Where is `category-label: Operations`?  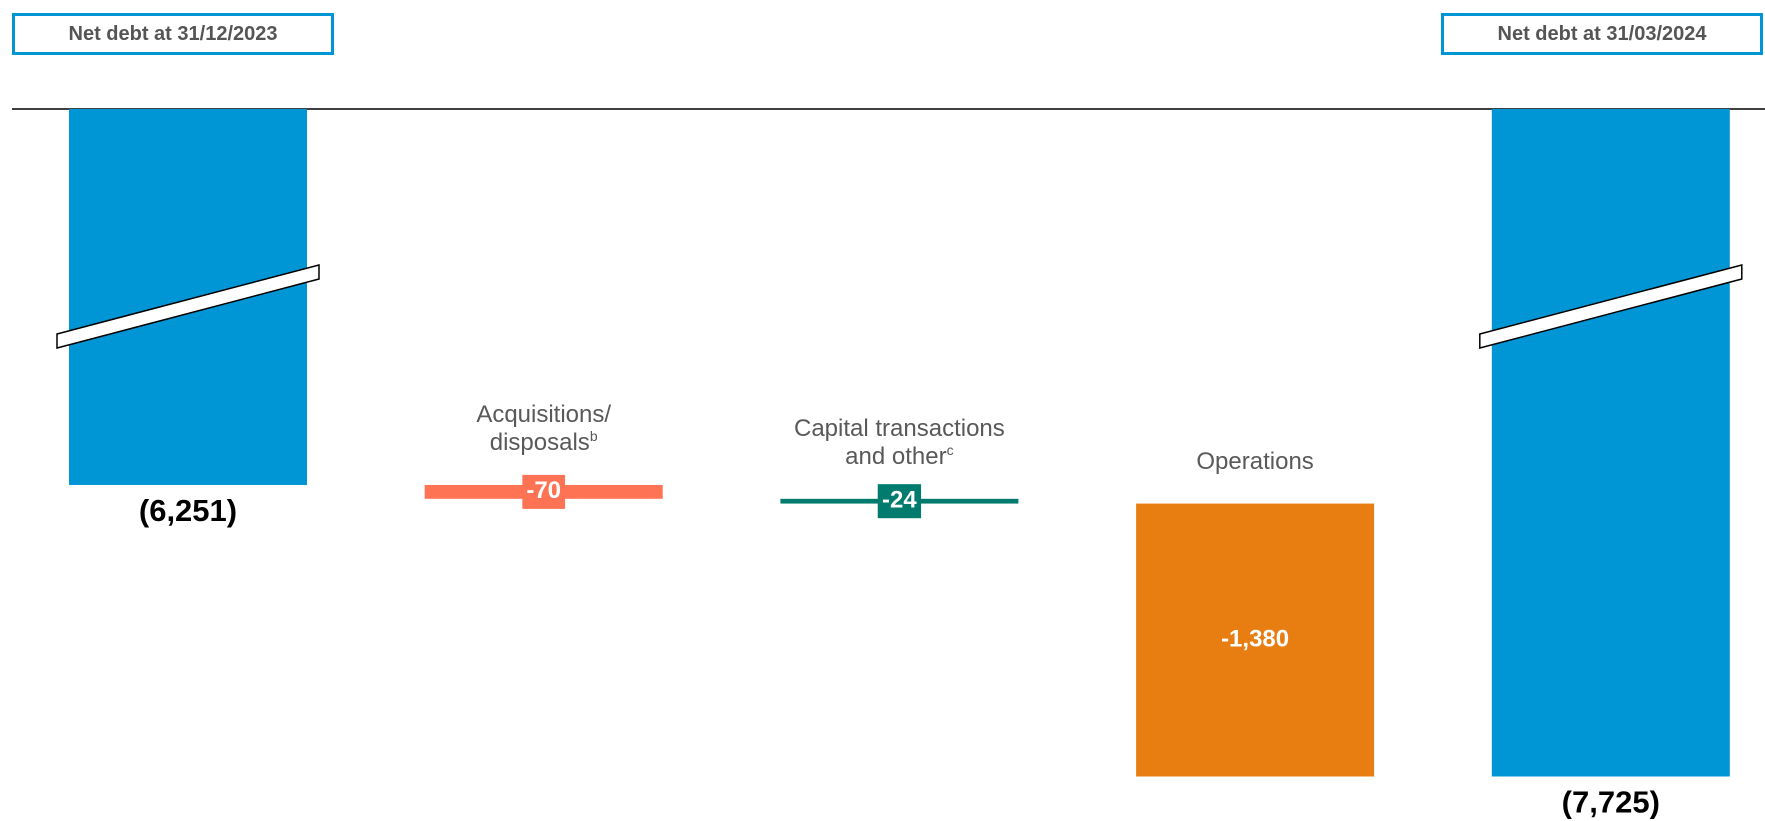
category-label: Operations is located at coordinates (1255, 461).